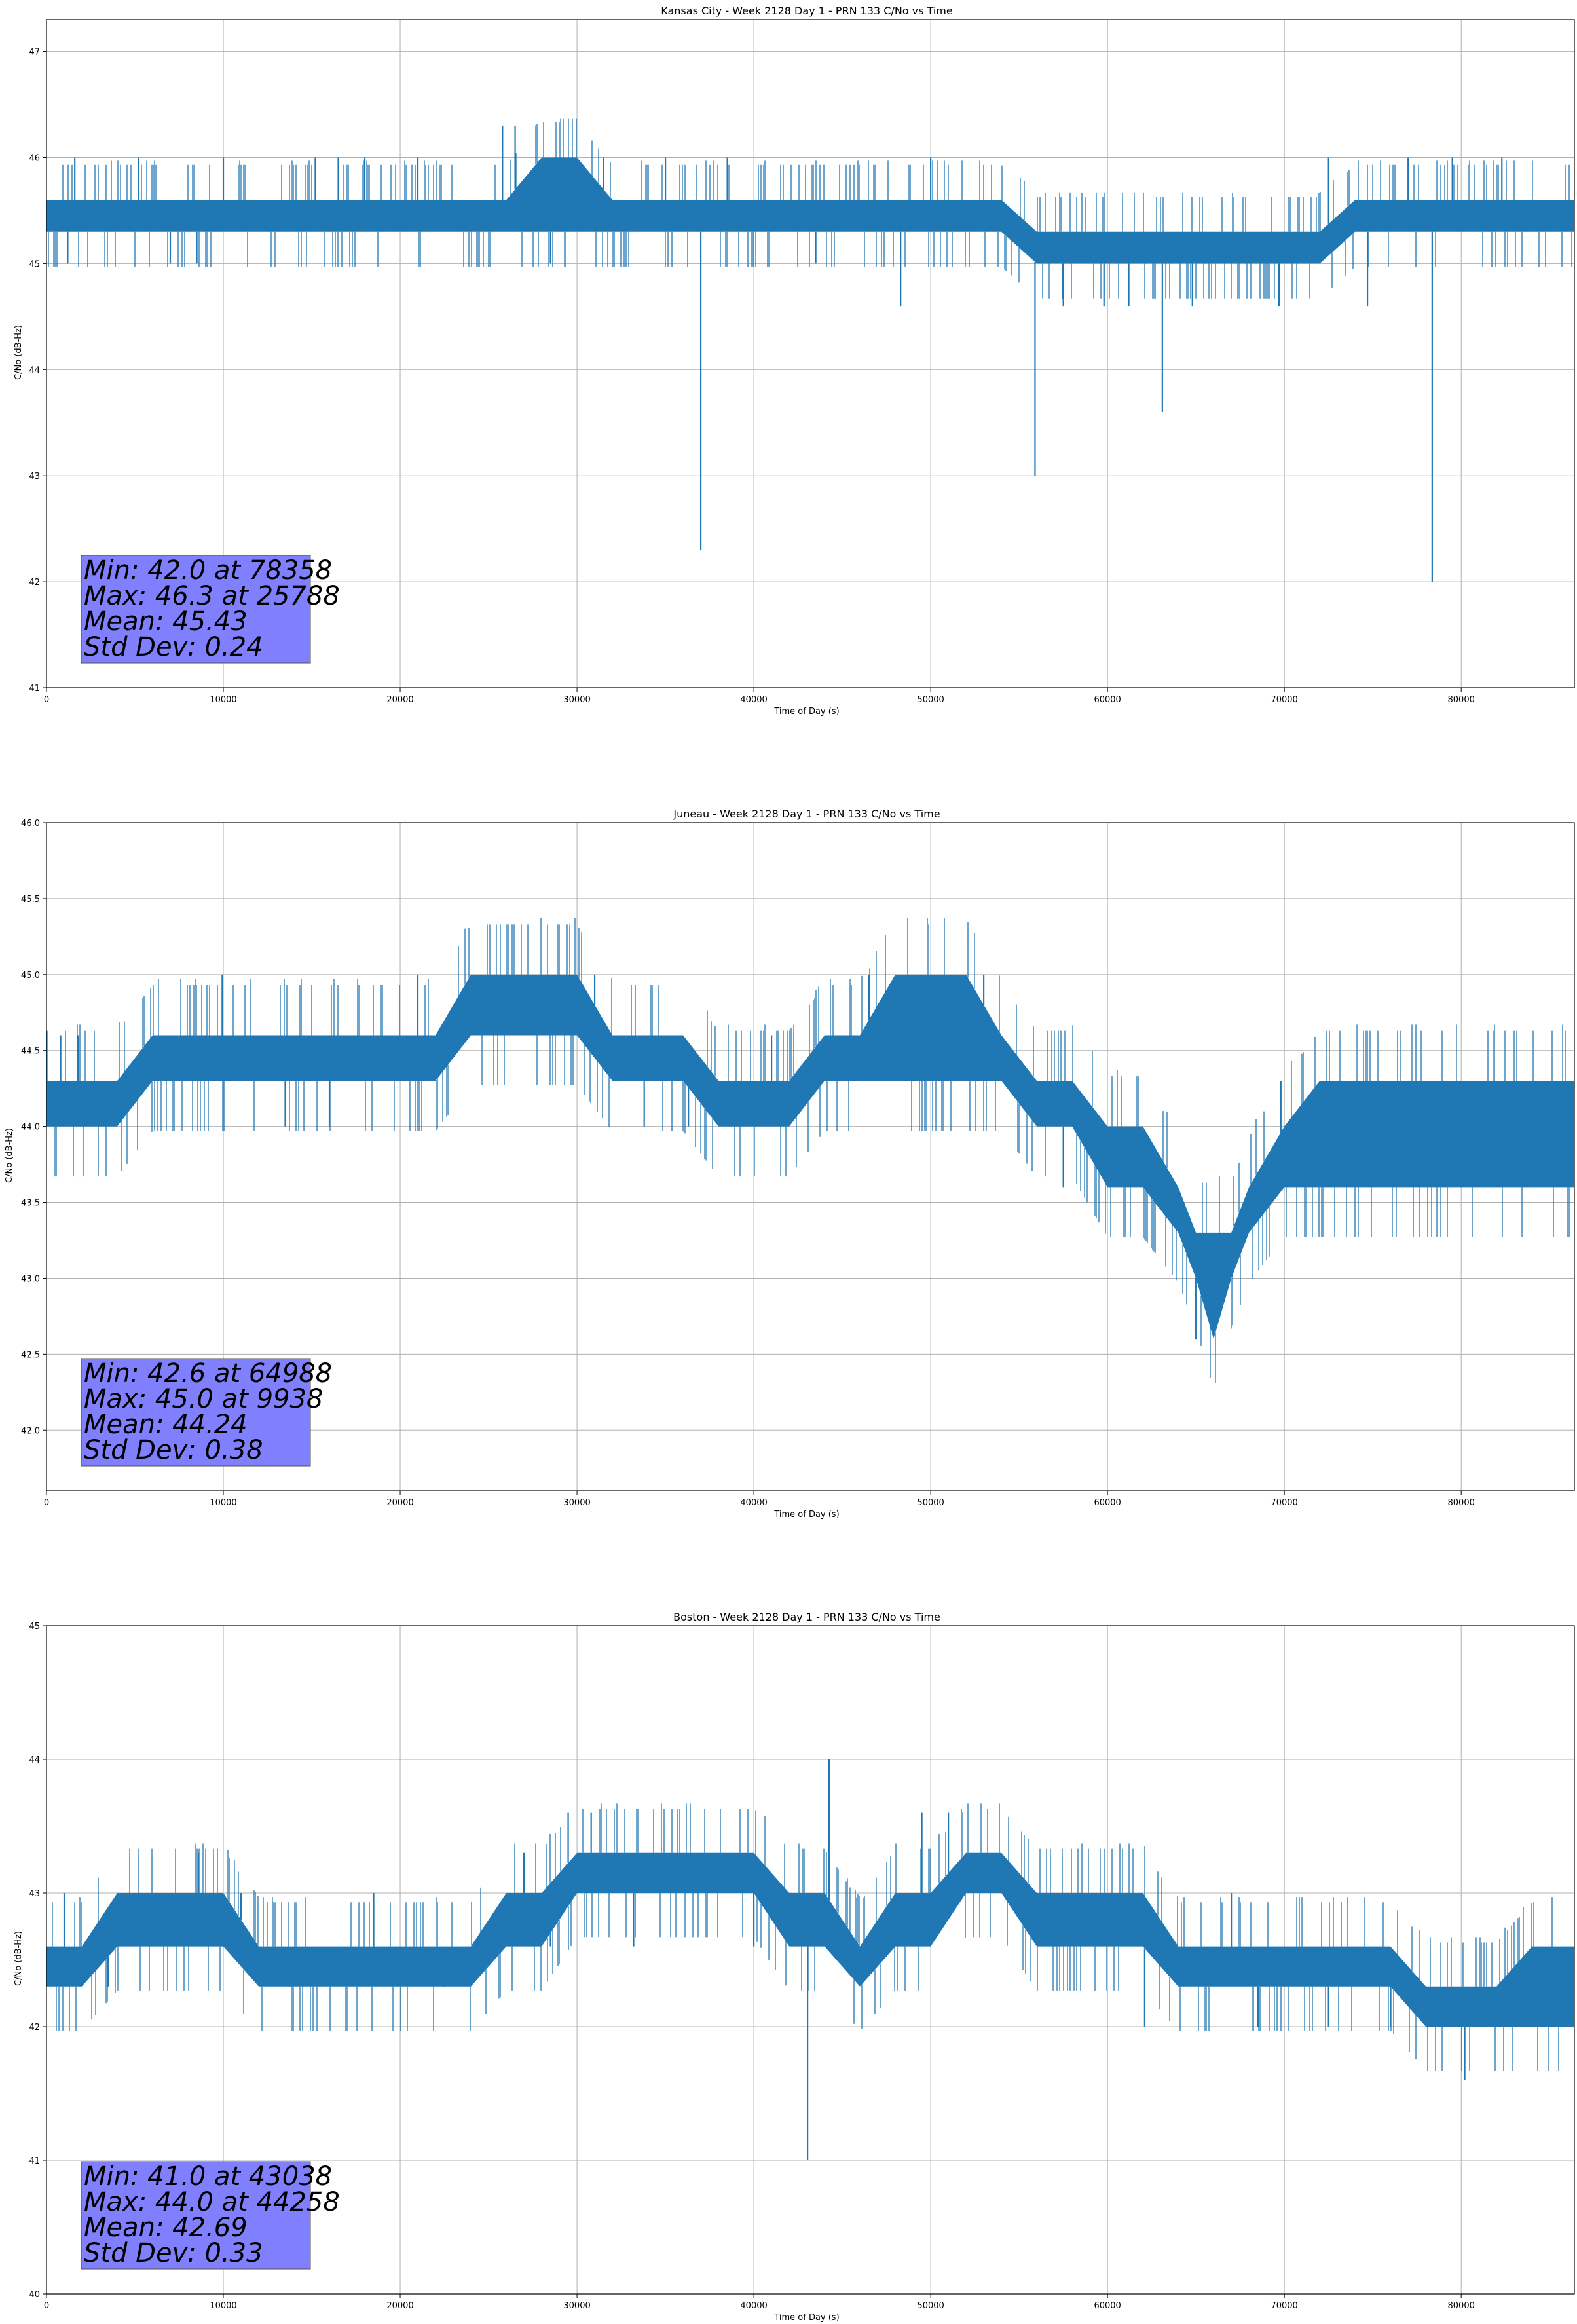  I want to click on stats-line: Max: 46.3 at 25788, so click(212, 596).